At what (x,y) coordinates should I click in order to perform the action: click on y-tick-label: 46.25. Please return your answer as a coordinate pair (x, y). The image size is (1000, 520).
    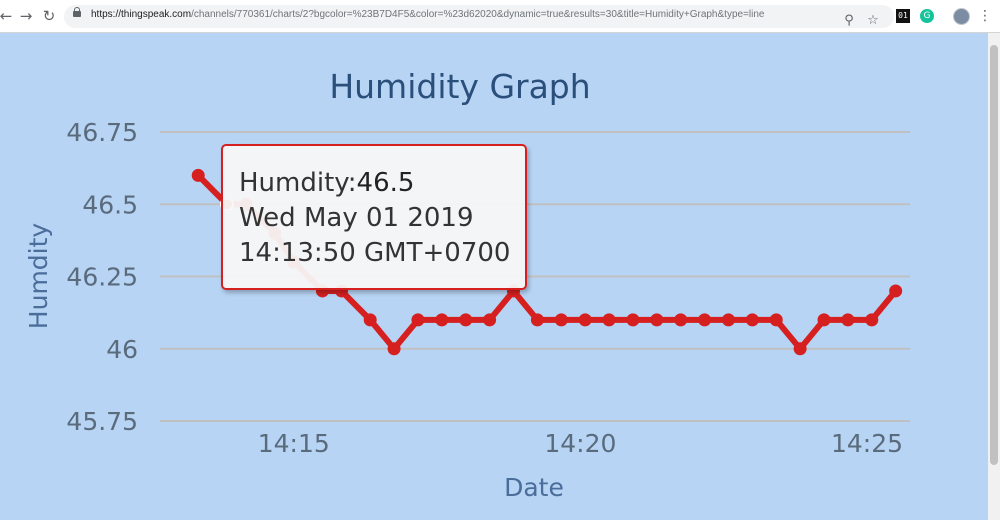
    Looking at the image, I should click on (102, 277).